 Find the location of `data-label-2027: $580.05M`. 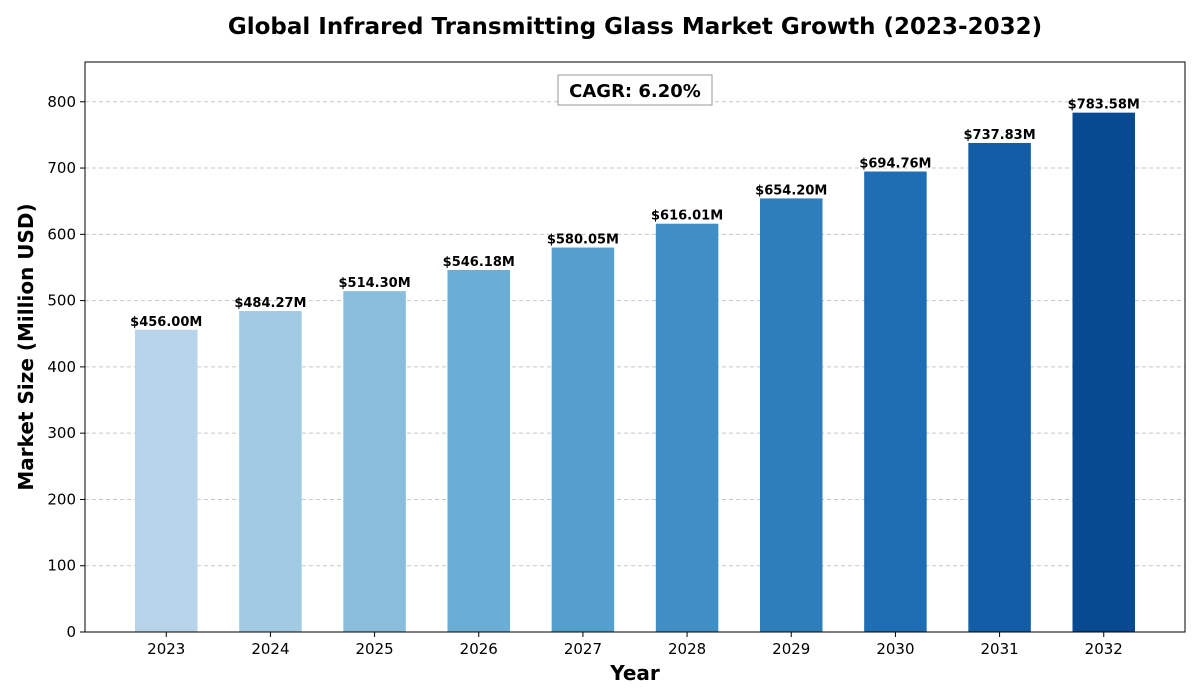

data-label-2027: $580.05M is located at coordinates (583, 240).